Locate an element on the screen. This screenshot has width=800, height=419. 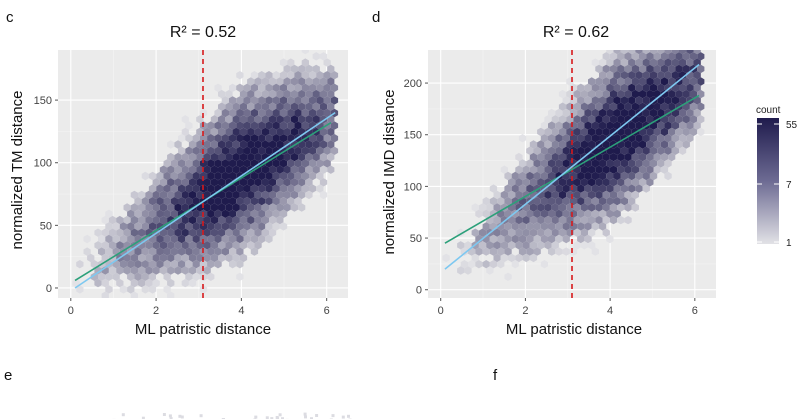
x-tick-label: 4 is located at coordinates (610, 311).